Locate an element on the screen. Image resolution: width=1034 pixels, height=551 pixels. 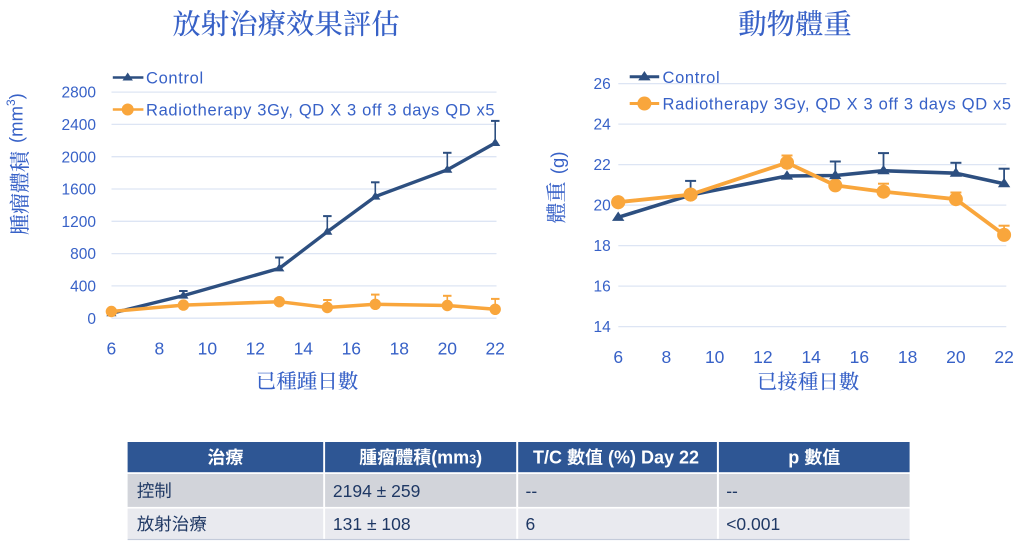
svg-text: (g) is located at coordinates (557, 162).